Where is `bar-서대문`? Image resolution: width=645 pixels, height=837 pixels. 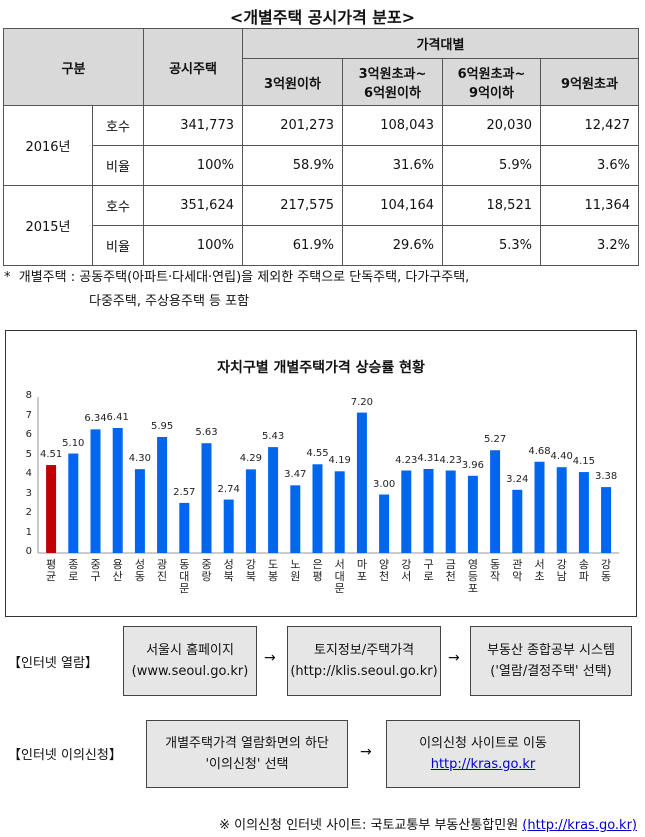
bar-서대문 is located at coordinates (339, 512).